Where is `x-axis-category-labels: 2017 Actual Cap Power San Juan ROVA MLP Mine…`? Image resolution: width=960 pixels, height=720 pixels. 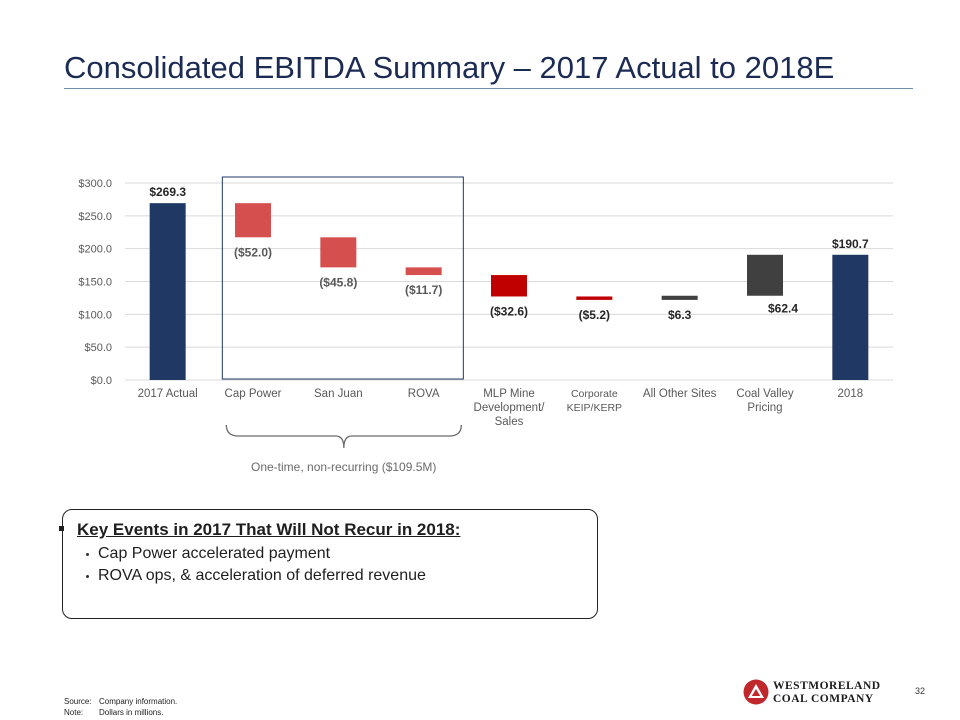
x-axis-category-labels: 2017 Actual Cap Power San Juan ROVA MLP Mine… is located at coordinates (501, 408).